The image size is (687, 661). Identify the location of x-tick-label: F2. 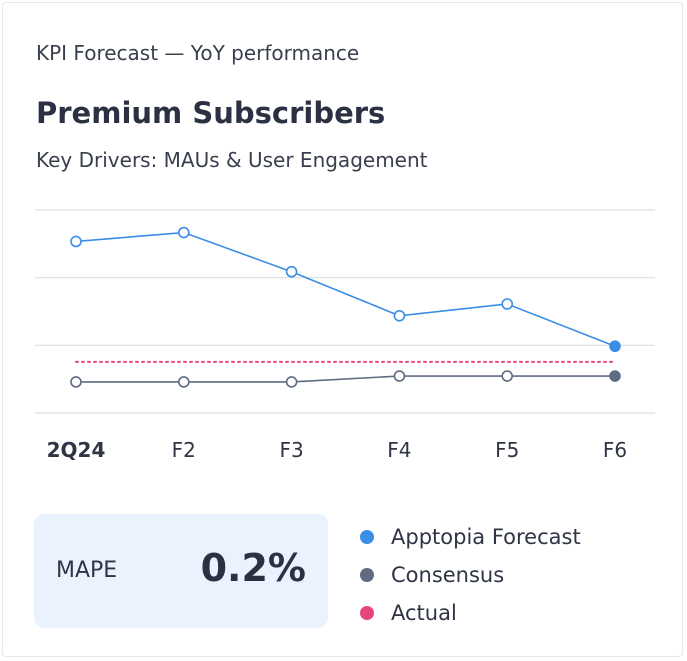
(184, 450).